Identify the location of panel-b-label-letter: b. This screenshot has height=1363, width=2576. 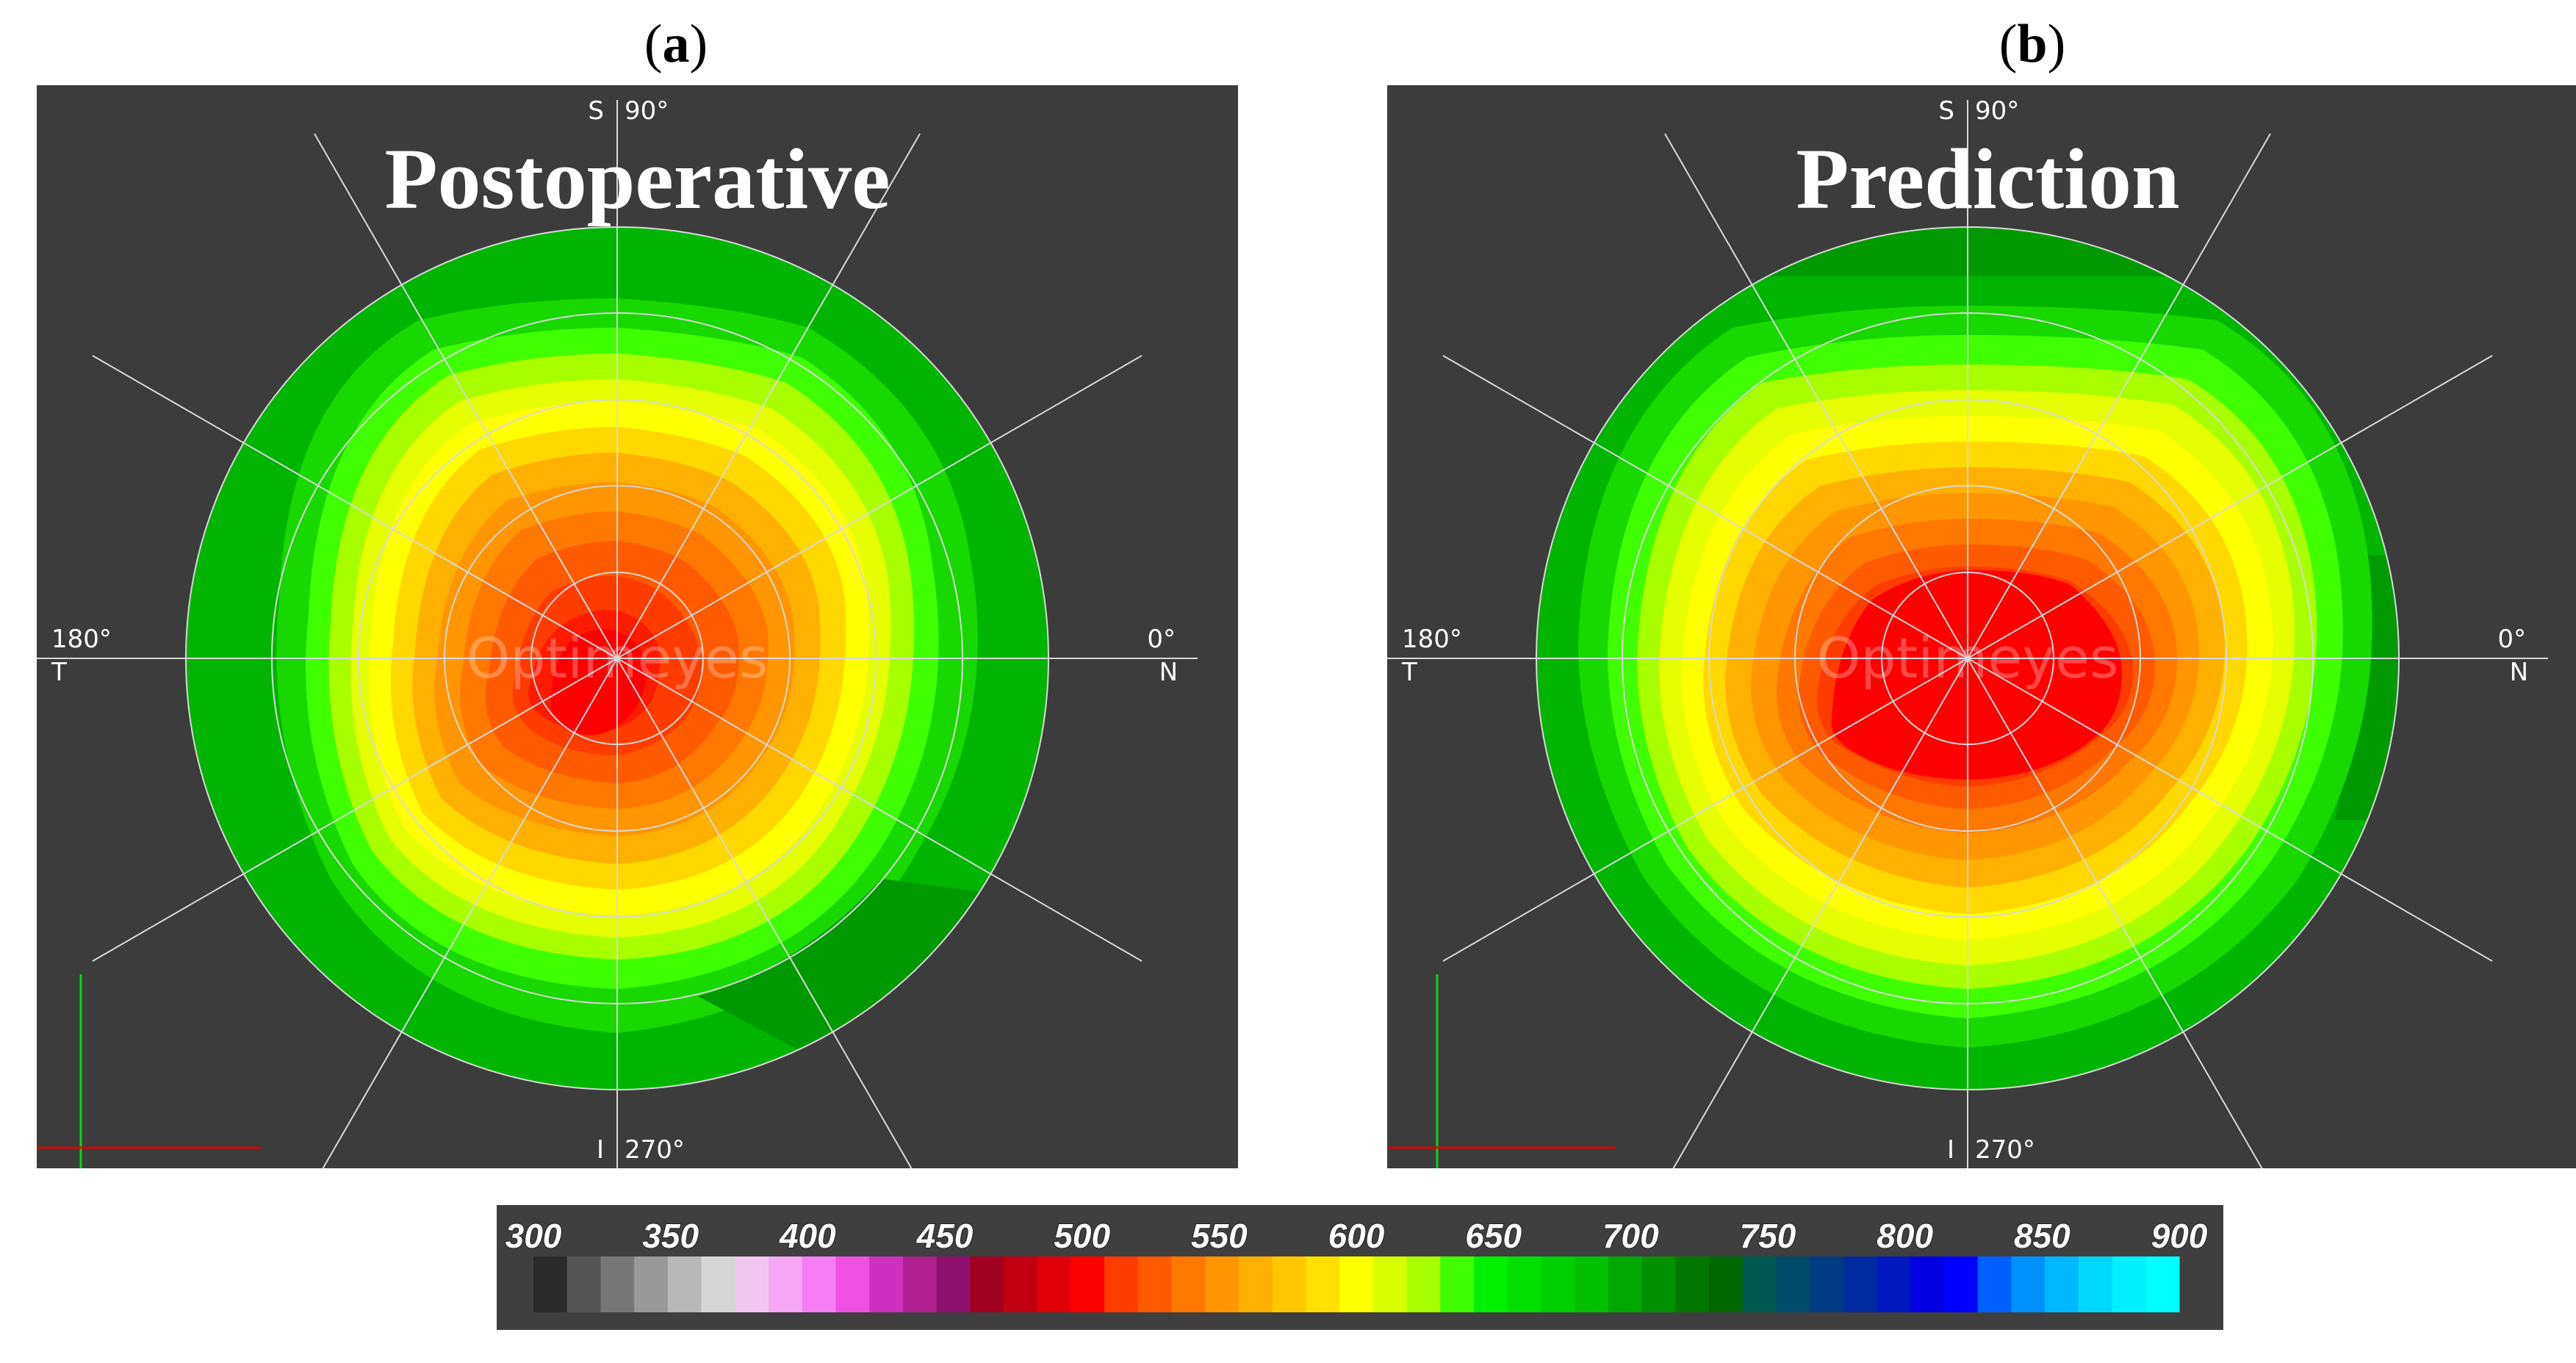
(2032, 44).